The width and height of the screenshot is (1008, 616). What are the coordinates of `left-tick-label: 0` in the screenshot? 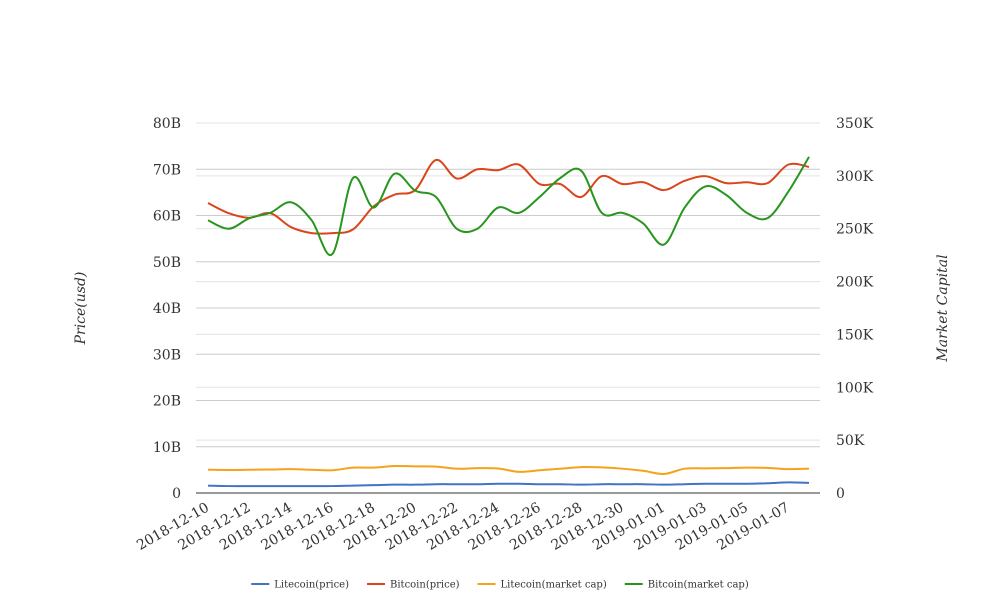 It's located at (176, 494).